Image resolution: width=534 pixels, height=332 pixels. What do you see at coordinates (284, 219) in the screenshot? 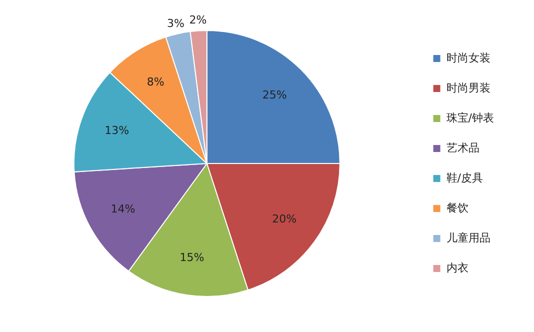
I see `data-label: 20%` at bounding box center [284, 219].